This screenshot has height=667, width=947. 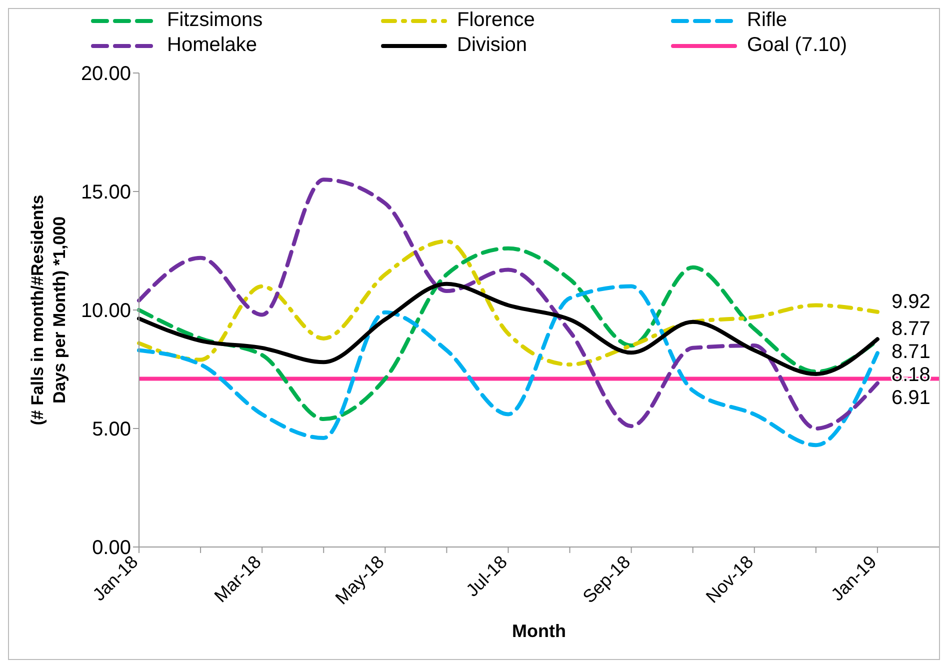 I want to click on data-label: 8.77, so click(x=910, y=329).